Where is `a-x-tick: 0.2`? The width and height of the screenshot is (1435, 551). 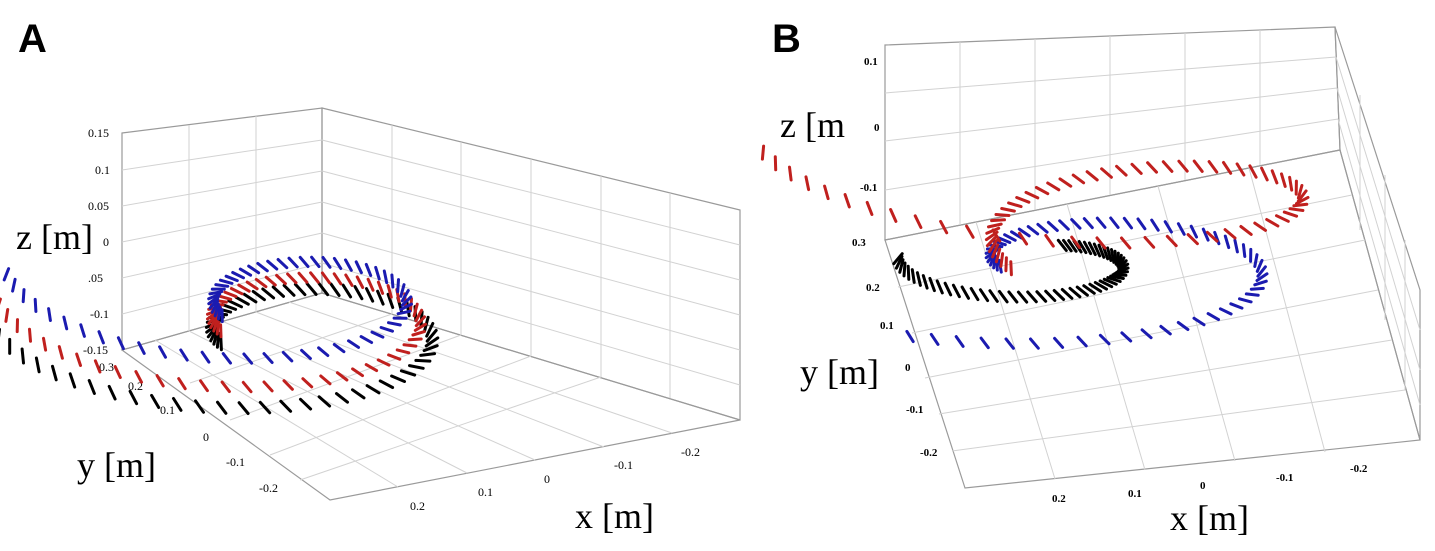 a-x-tick: 0.2 is located at coordinates (417, 506).